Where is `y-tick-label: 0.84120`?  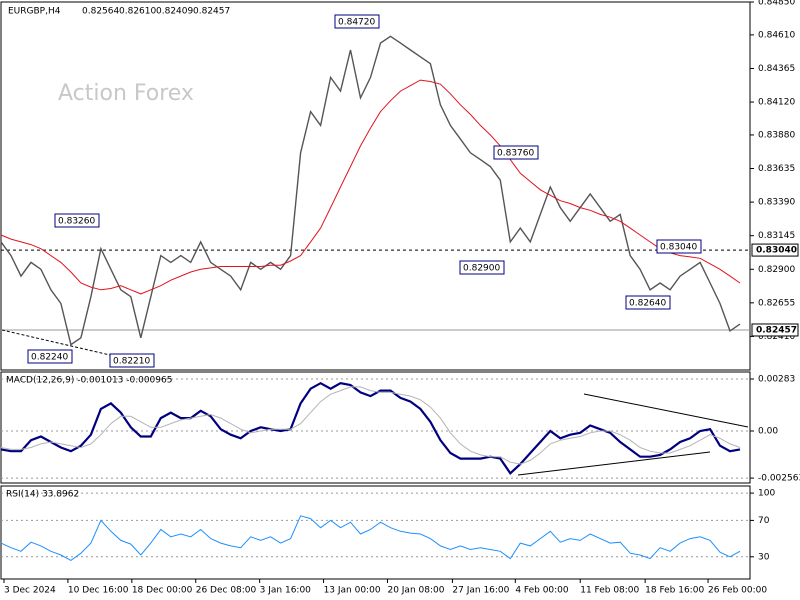 y-tick-label: 0.84120 is located at coordinates (776, 103).